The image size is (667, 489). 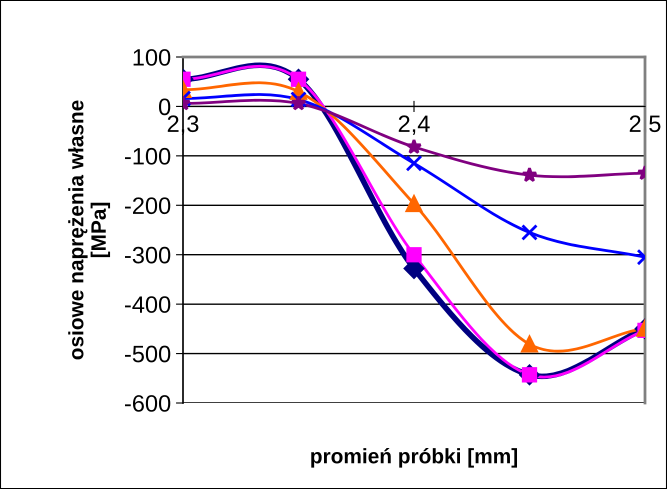 I want to click on y-tick-label: -200, so click(x=147, y=205).